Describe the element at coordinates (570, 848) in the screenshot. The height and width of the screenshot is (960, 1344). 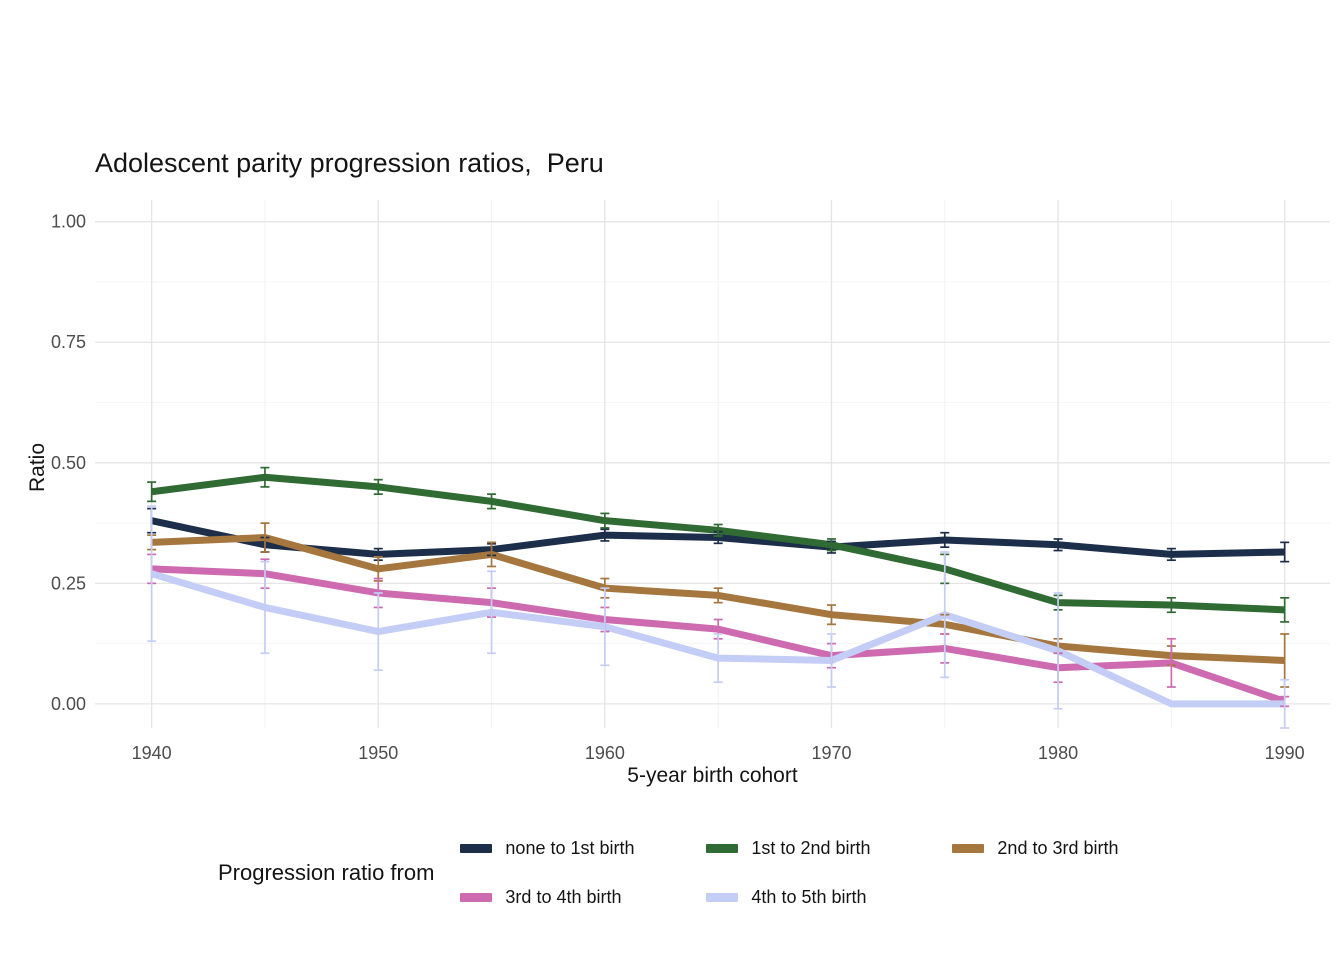
I see `legend-label: none to 1st birth` at that location.